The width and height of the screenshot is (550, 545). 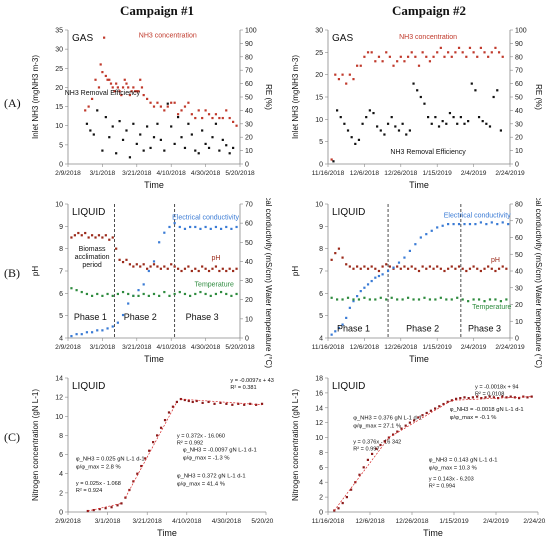 What do you see at coordinates (172, 347) in the screenshot?
I see `chart-b1-x-tick-label: 4/10/2018` at bounding box center [172, 347].